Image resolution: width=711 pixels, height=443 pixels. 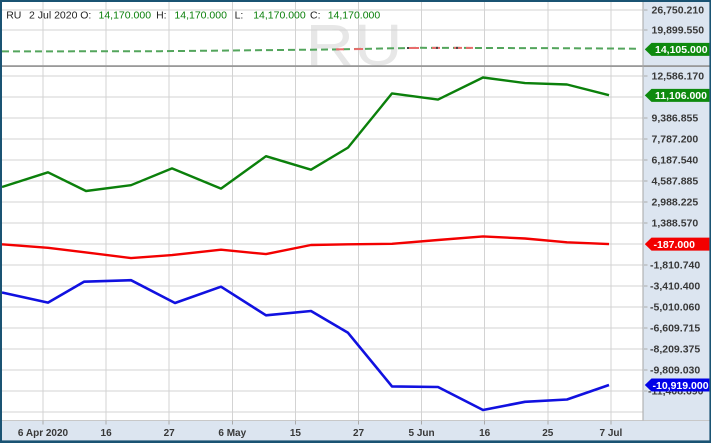 What do you see at coordinates (675, 223) in the screenshot?
I see `svg-text: 1,388.570` at bounding box center [675, 223].